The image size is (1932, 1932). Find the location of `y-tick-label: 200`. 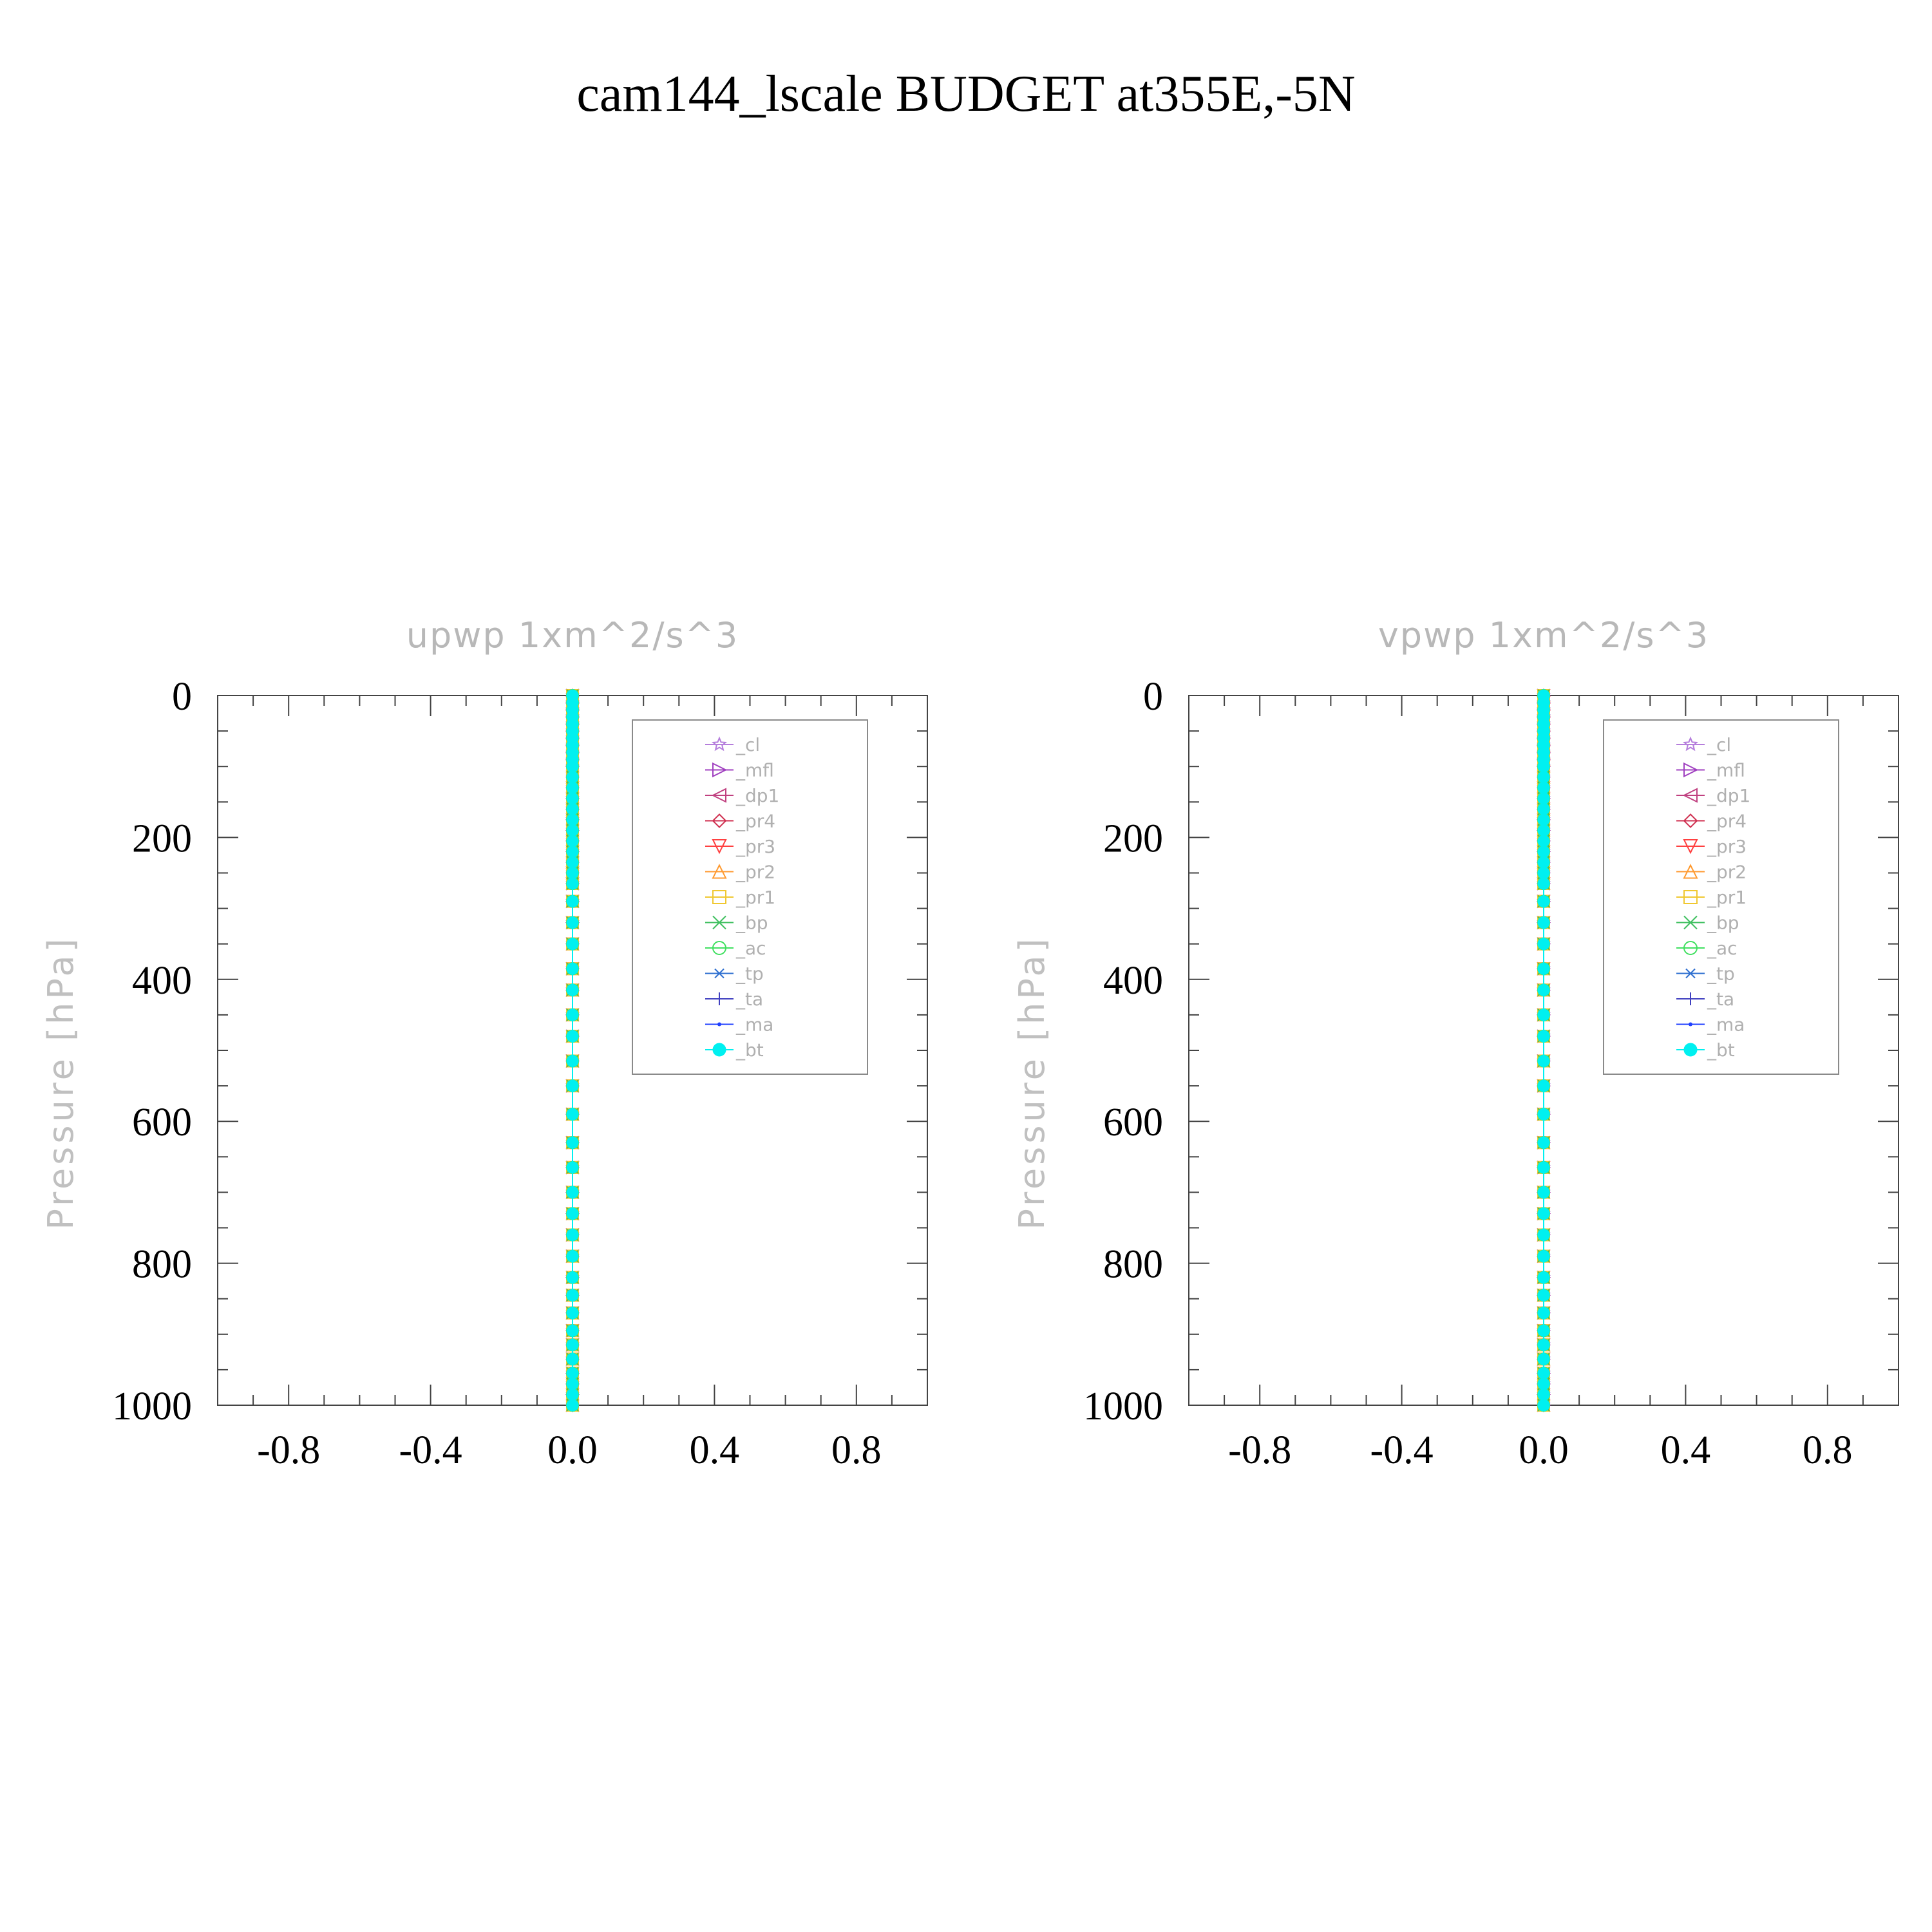

y-tick-label: 200 is located at coordinates (162, 839).